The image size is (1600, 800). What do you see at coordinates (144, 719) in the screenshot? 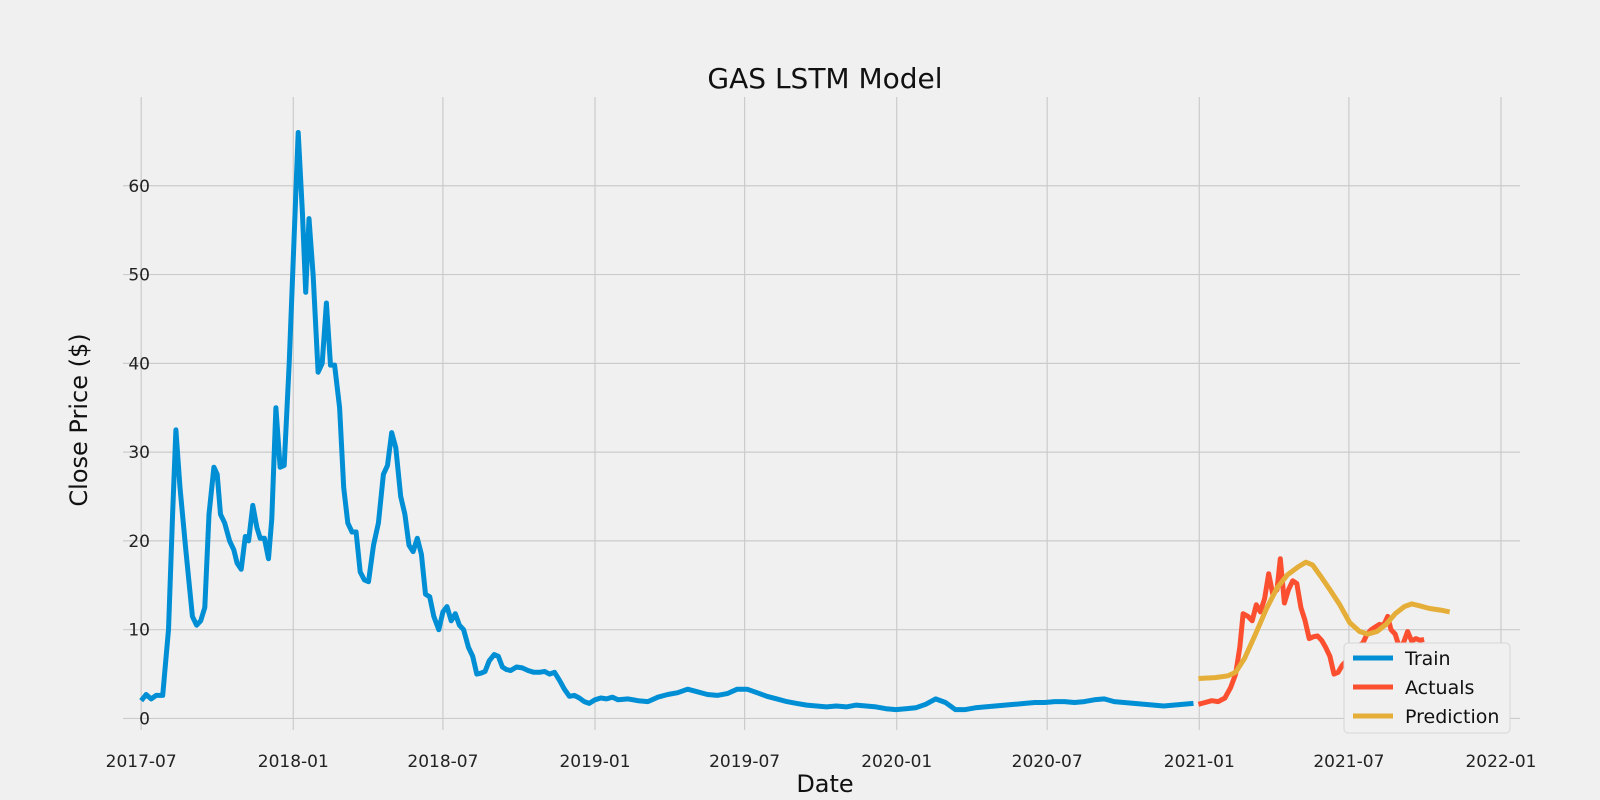
I see `y-tick-label: 0` at bounding box center [144, 719].